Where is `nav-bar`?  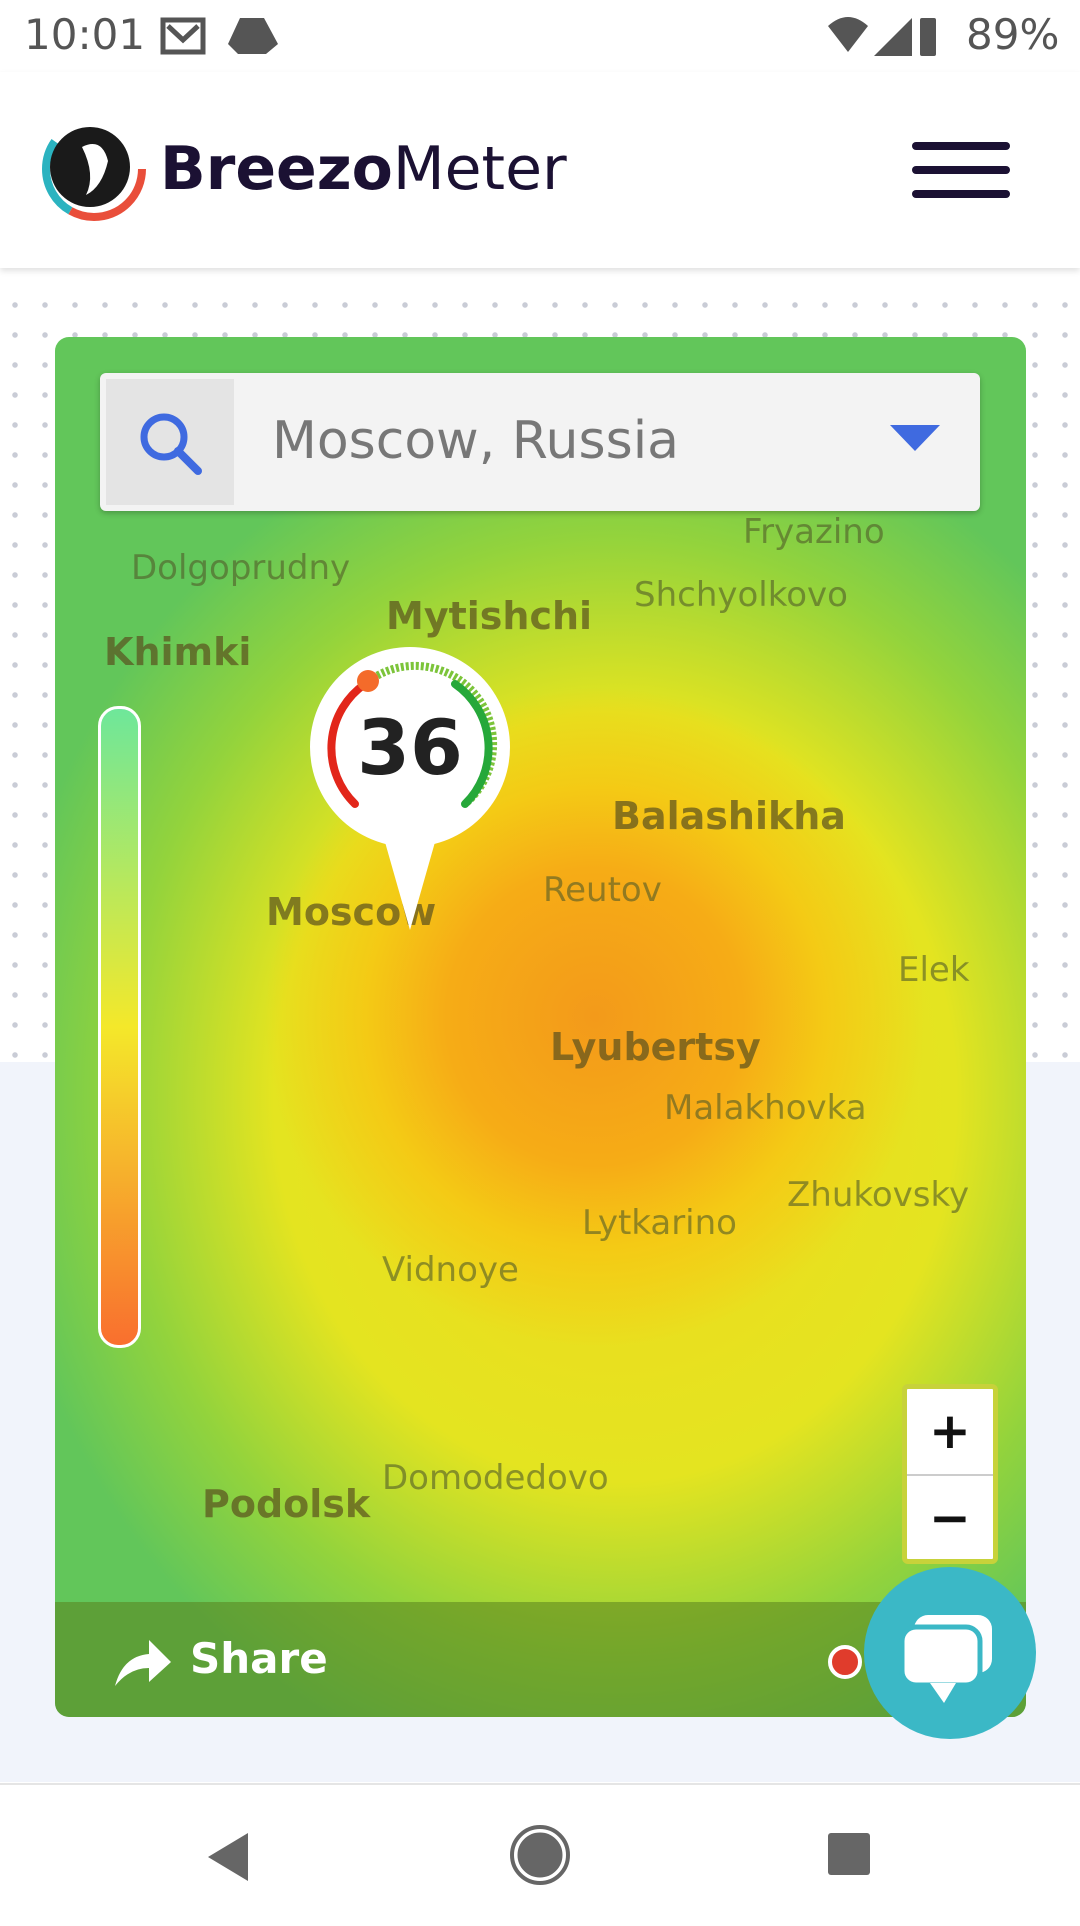 nav-bar is located at coordinates (540, 1852).